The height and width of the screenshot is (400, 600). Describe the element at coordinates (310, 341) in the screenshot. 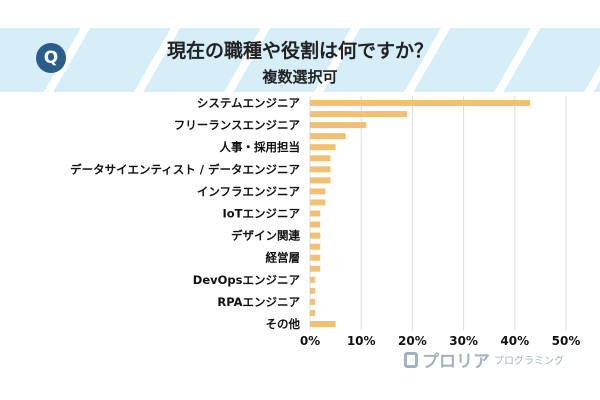

I see `x-tick-label: 0%` at that location.